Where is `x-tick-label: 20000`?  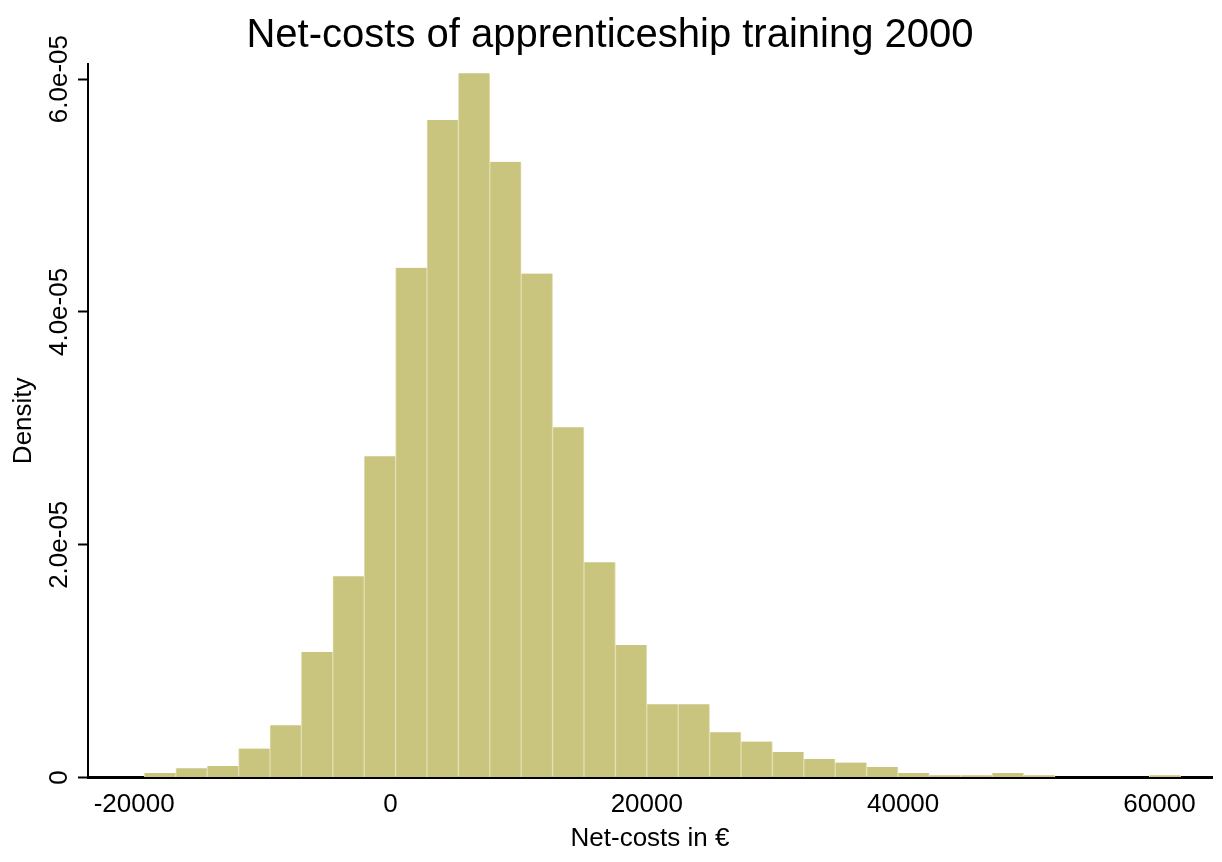
x-tick-label: 20000 is located at coordinates (646, 803).